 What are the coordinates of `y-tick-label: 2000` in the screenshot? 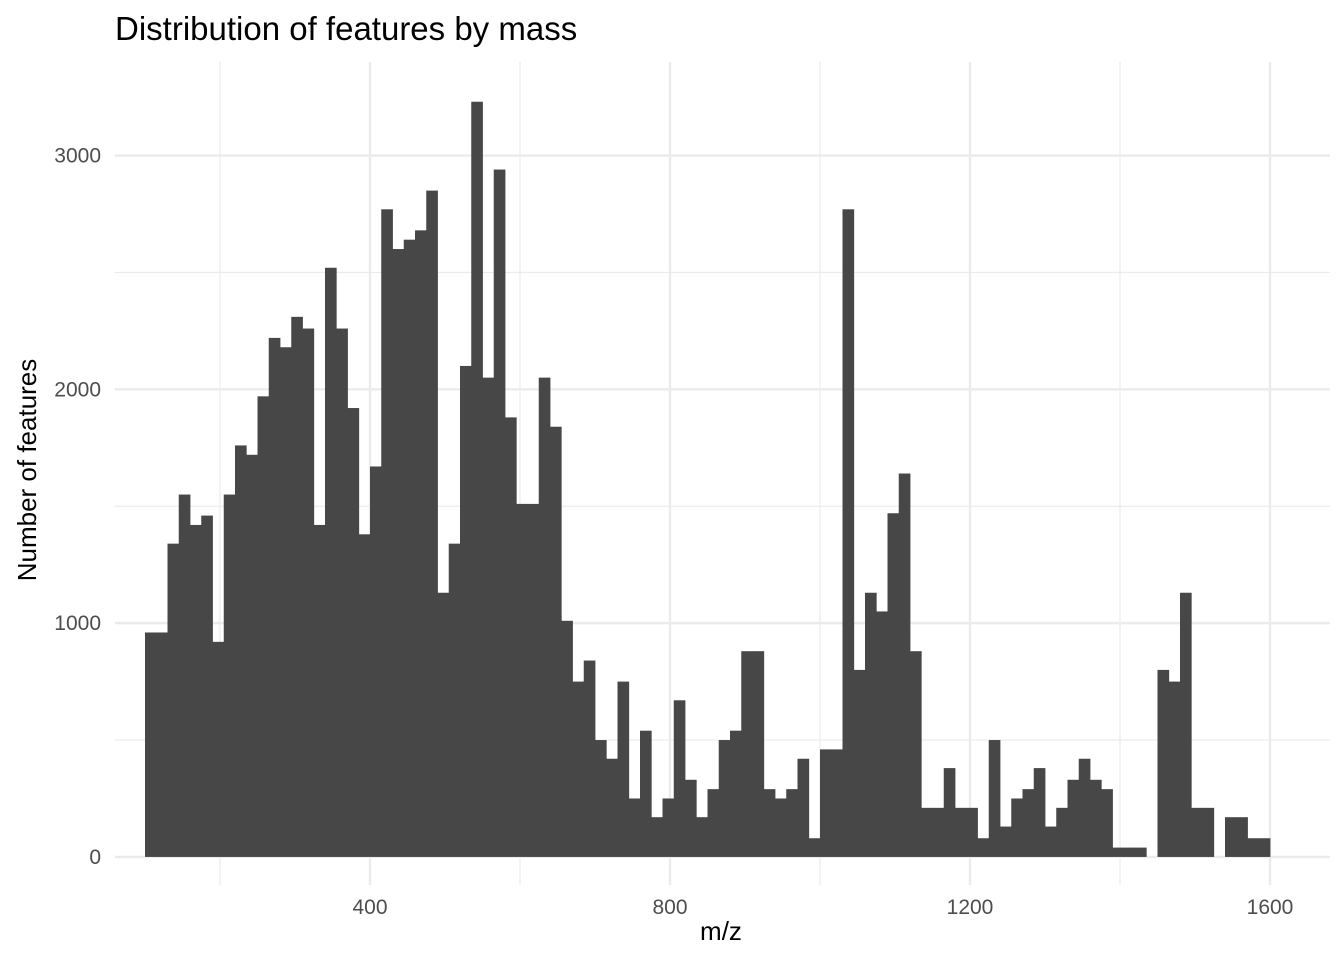 It's located at (77, 389).